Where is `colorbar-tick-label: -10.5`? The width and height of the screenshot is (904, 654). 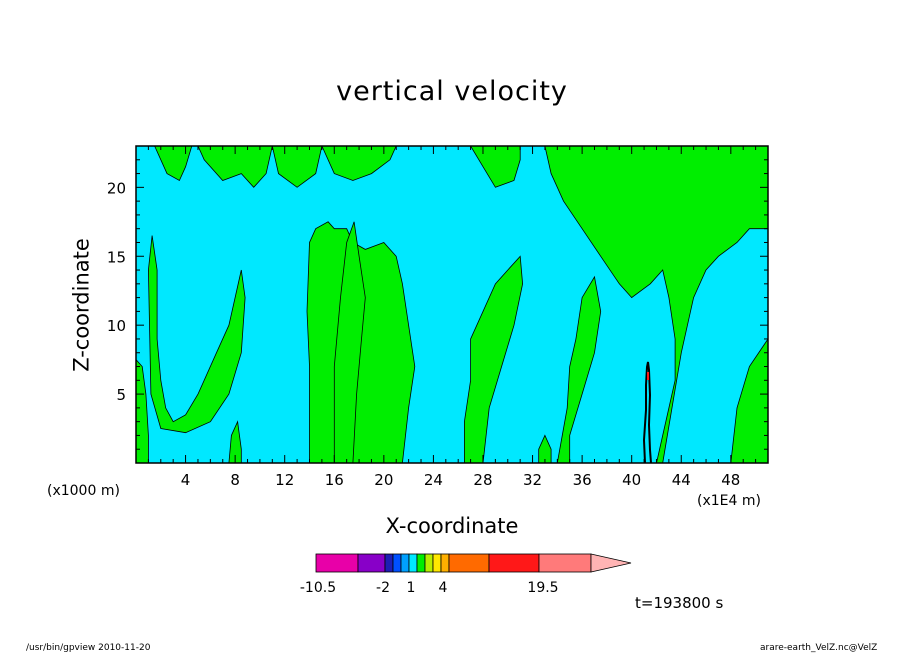 colorbar-tick-label: -10.5 is located at coordinates (318, 588).